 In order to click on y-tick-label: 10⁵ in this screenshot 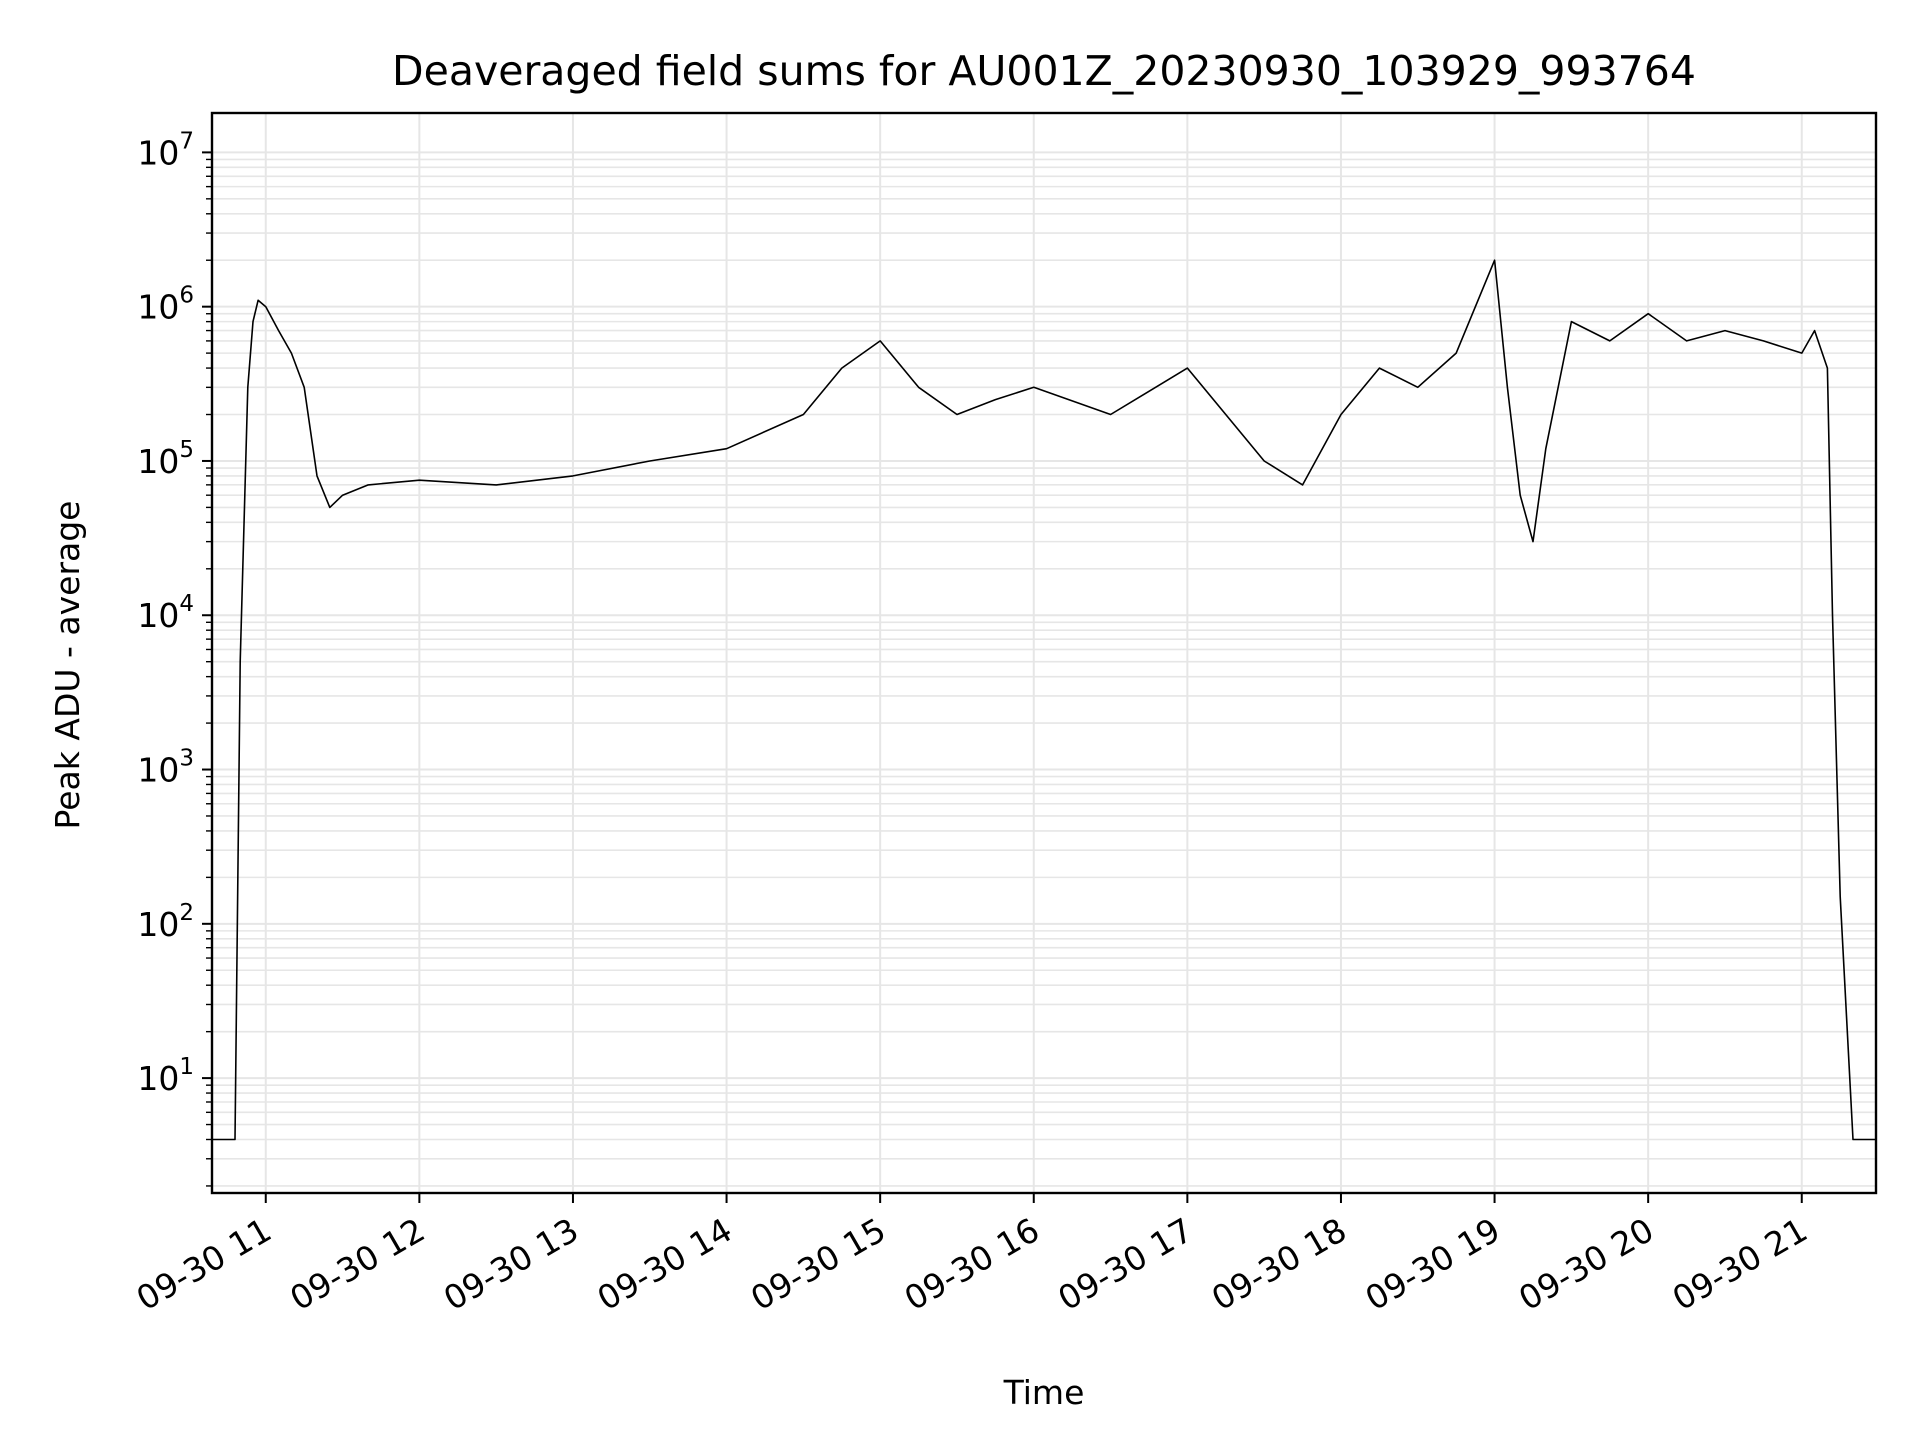, I will do `click(165, 459)`.